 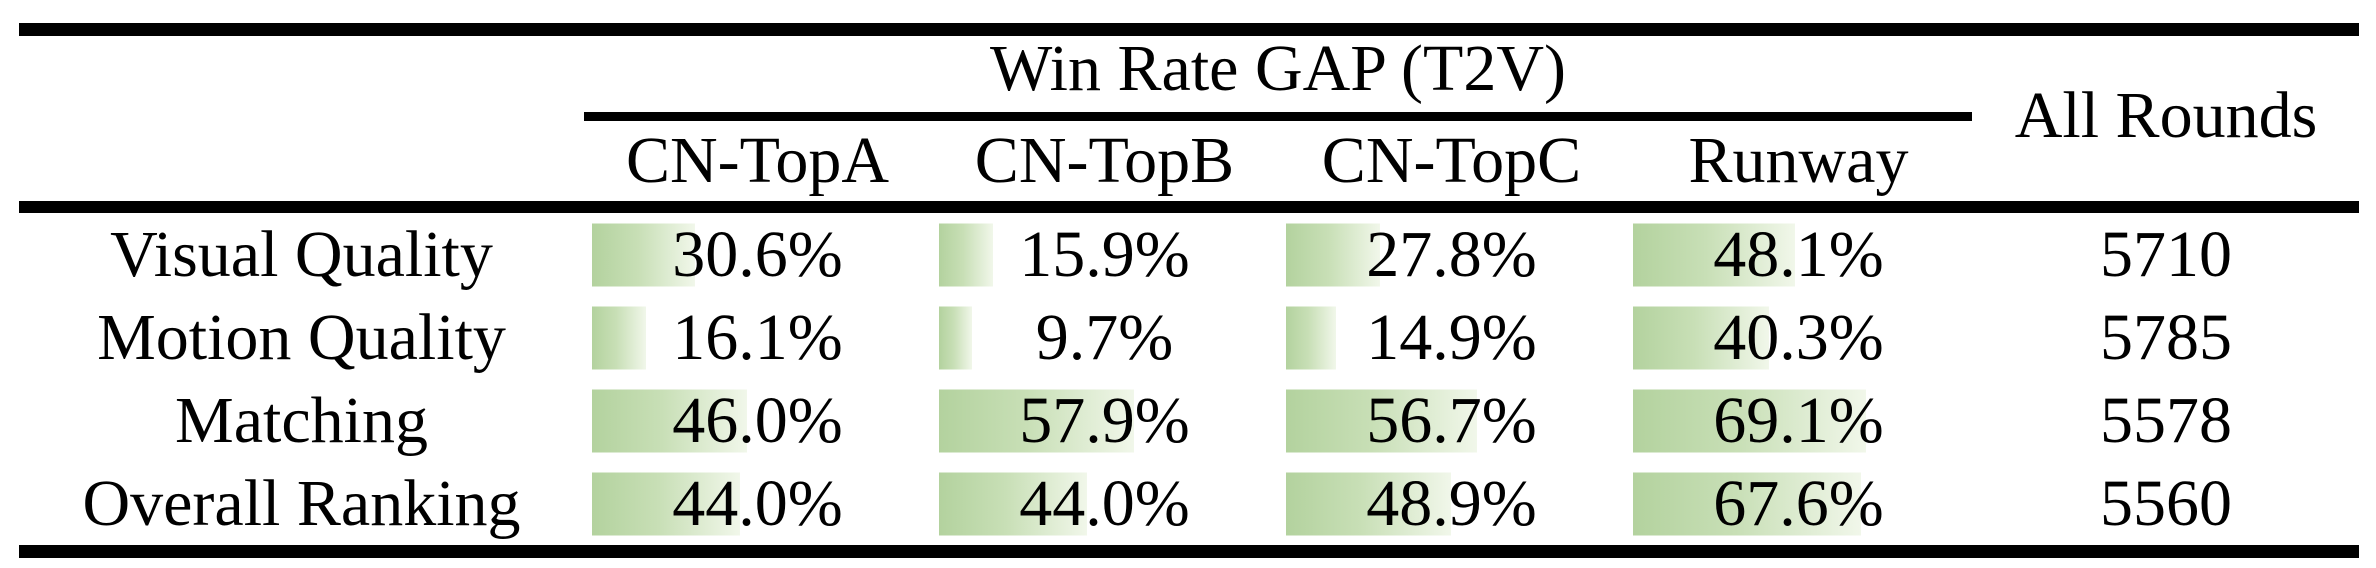 I want to click on table-cell: 27.8%, so click(x=1451, y=254).